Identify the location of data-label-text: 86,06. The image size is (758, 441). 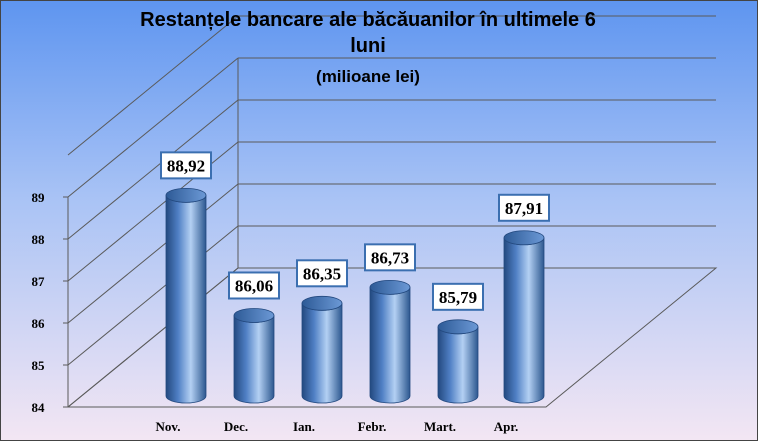
(254, 285).